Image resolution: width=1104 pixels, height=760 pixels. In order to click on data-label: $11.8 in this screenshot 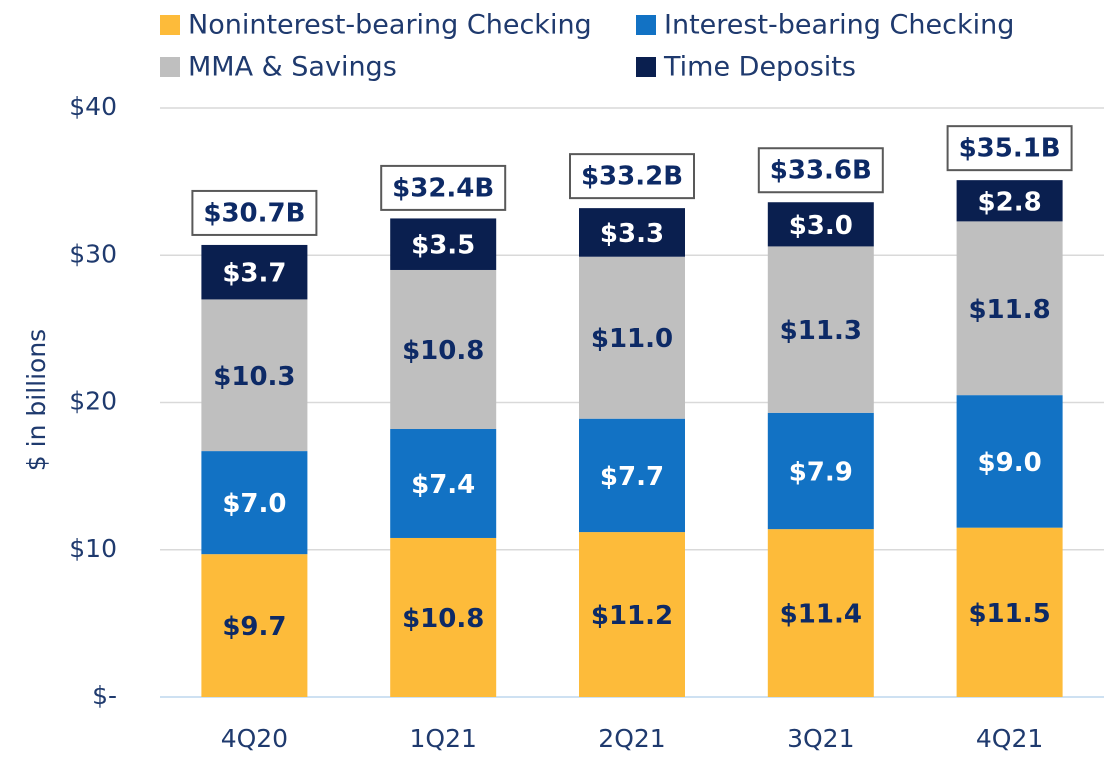, I will do `click(1009, 310)`.